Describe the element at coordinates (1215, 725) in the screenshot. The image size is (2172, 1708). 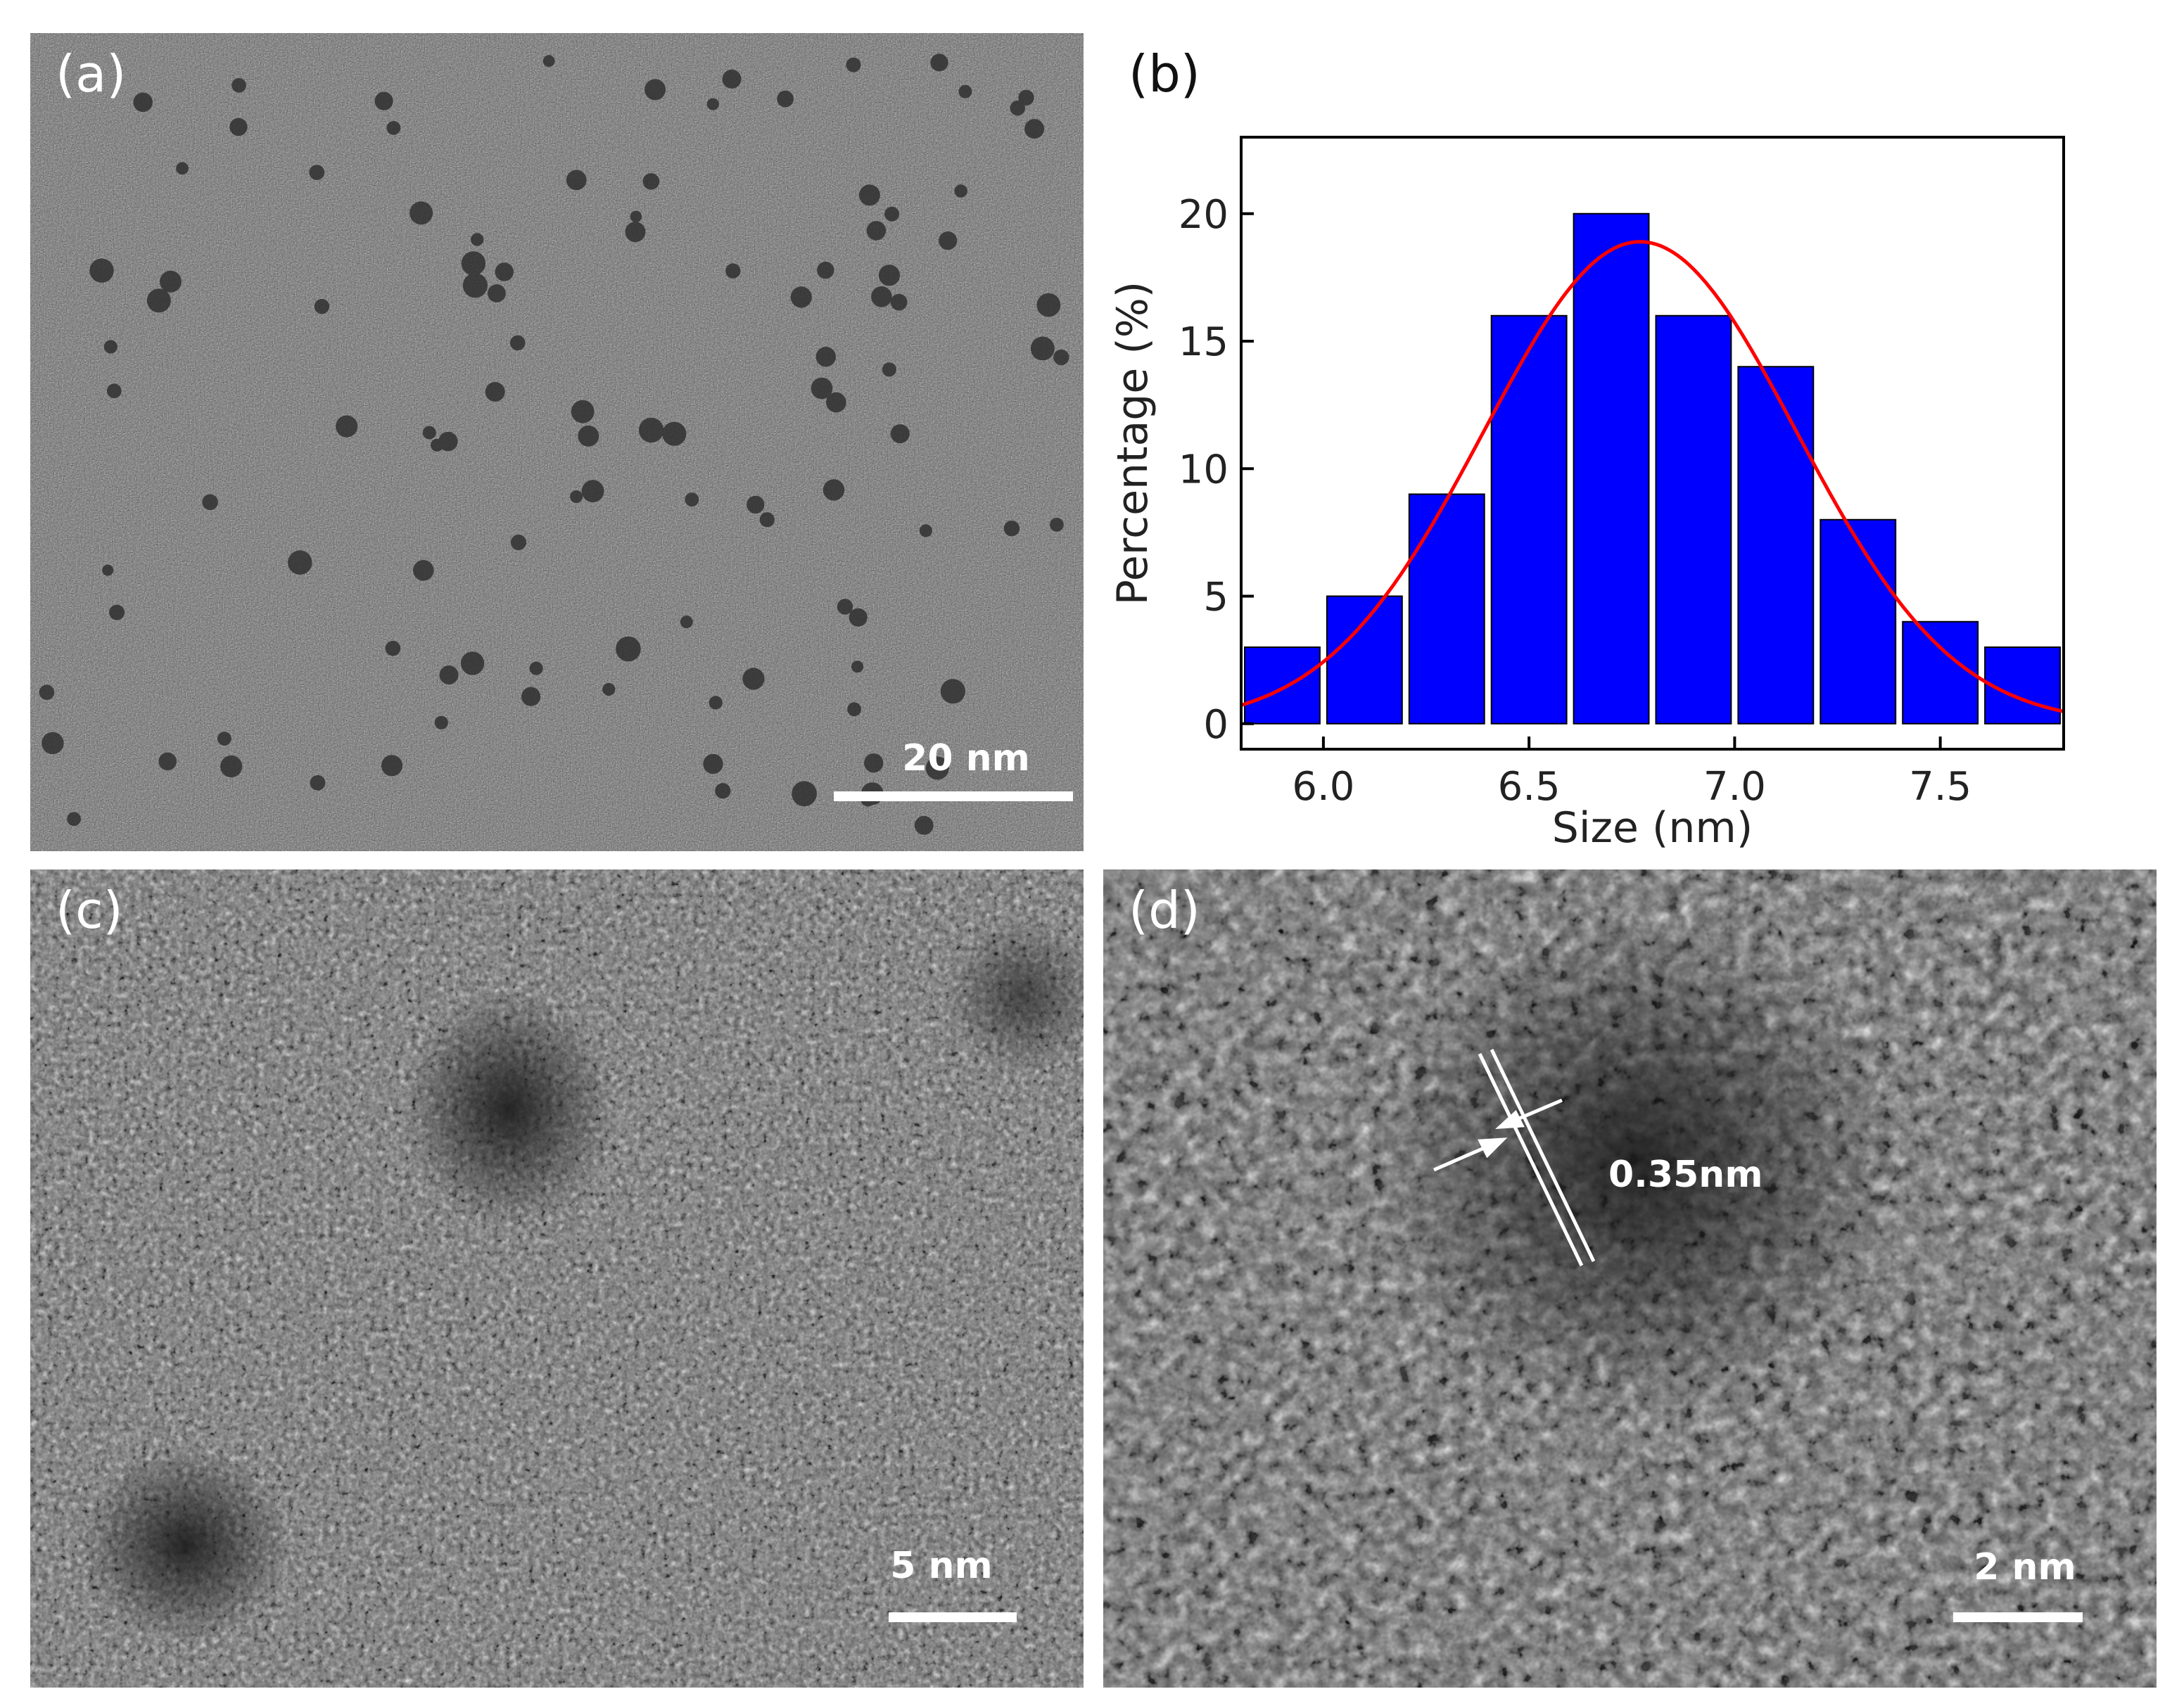
I see `y-tick-label: 0` at that location.